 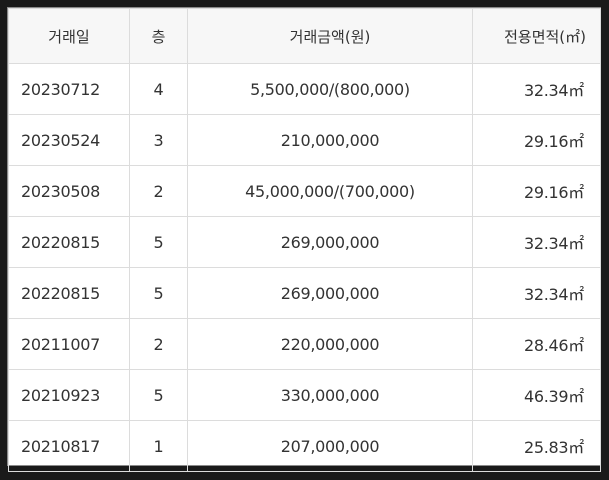 What do you see at coordinates (158, 89) in the screenshot?
I see `cell-floor: 4` at bounding box center [158, 89].